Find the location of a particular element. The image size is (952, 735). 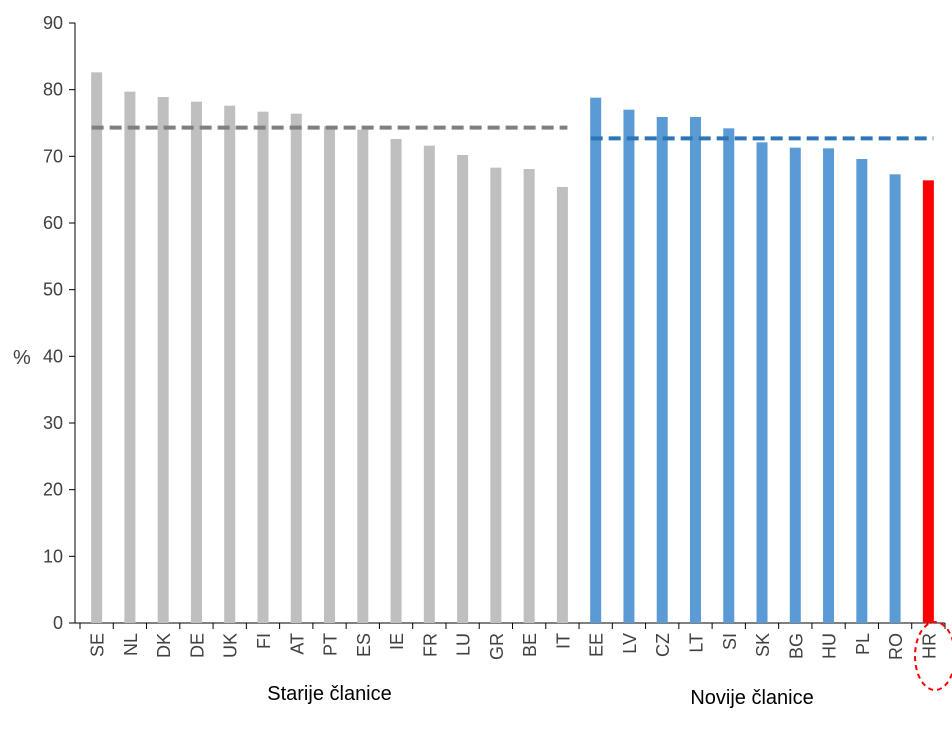

bar-gr is located at coordinates (496, 395).